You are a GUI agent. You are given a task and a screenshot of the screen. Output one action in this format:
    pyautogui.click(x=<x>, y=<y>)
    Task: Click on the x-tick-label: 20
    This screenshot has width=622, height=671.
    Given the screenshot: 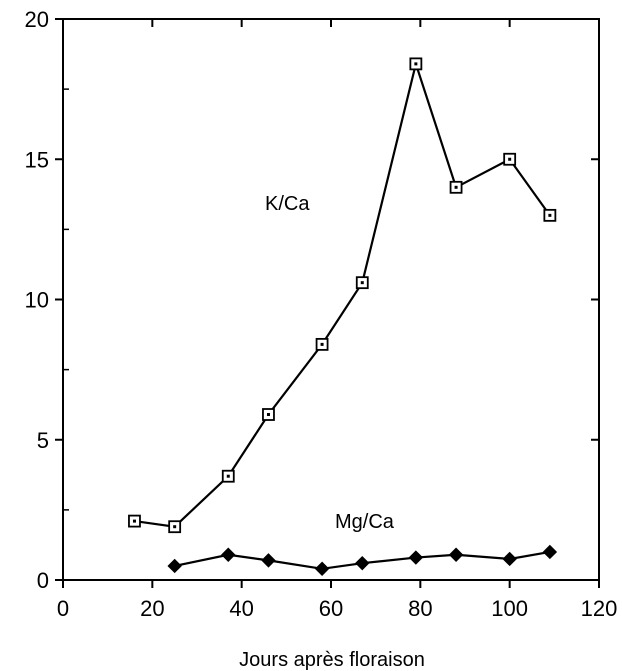 What is the action you would take?
    pyautogui.click(x=152, y=608)
    